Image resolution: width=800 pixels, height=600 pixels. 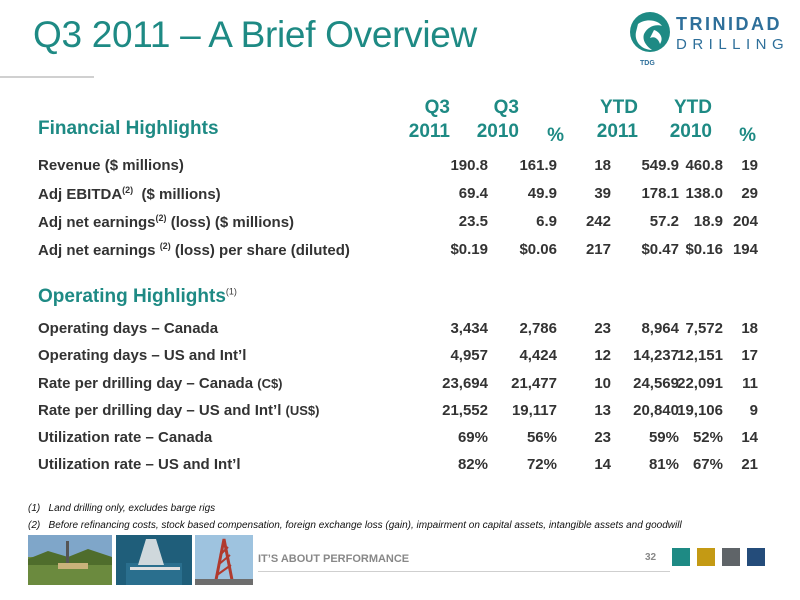 What do you see at coordinates (154, 560) in the screenshot?
I see `drilling-rig-photo` at bounding box center [154, 560].